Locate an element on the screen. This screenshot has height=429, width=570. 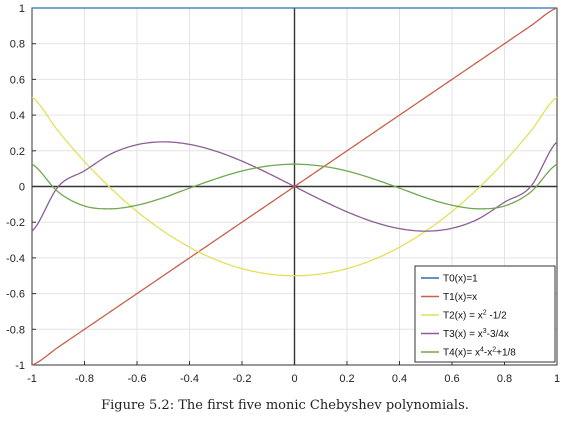
legend-entry: T3(x) = x3-3/4x is located at coordinates (476, 334).